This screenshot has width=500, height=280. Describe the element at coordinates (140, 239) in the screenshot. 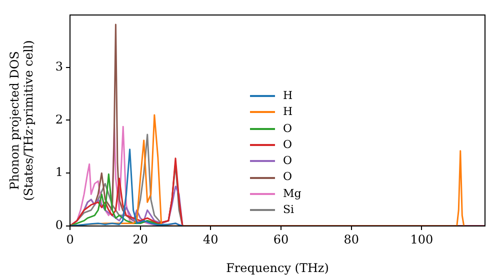

I see `x-tick-label: 20` at that location.